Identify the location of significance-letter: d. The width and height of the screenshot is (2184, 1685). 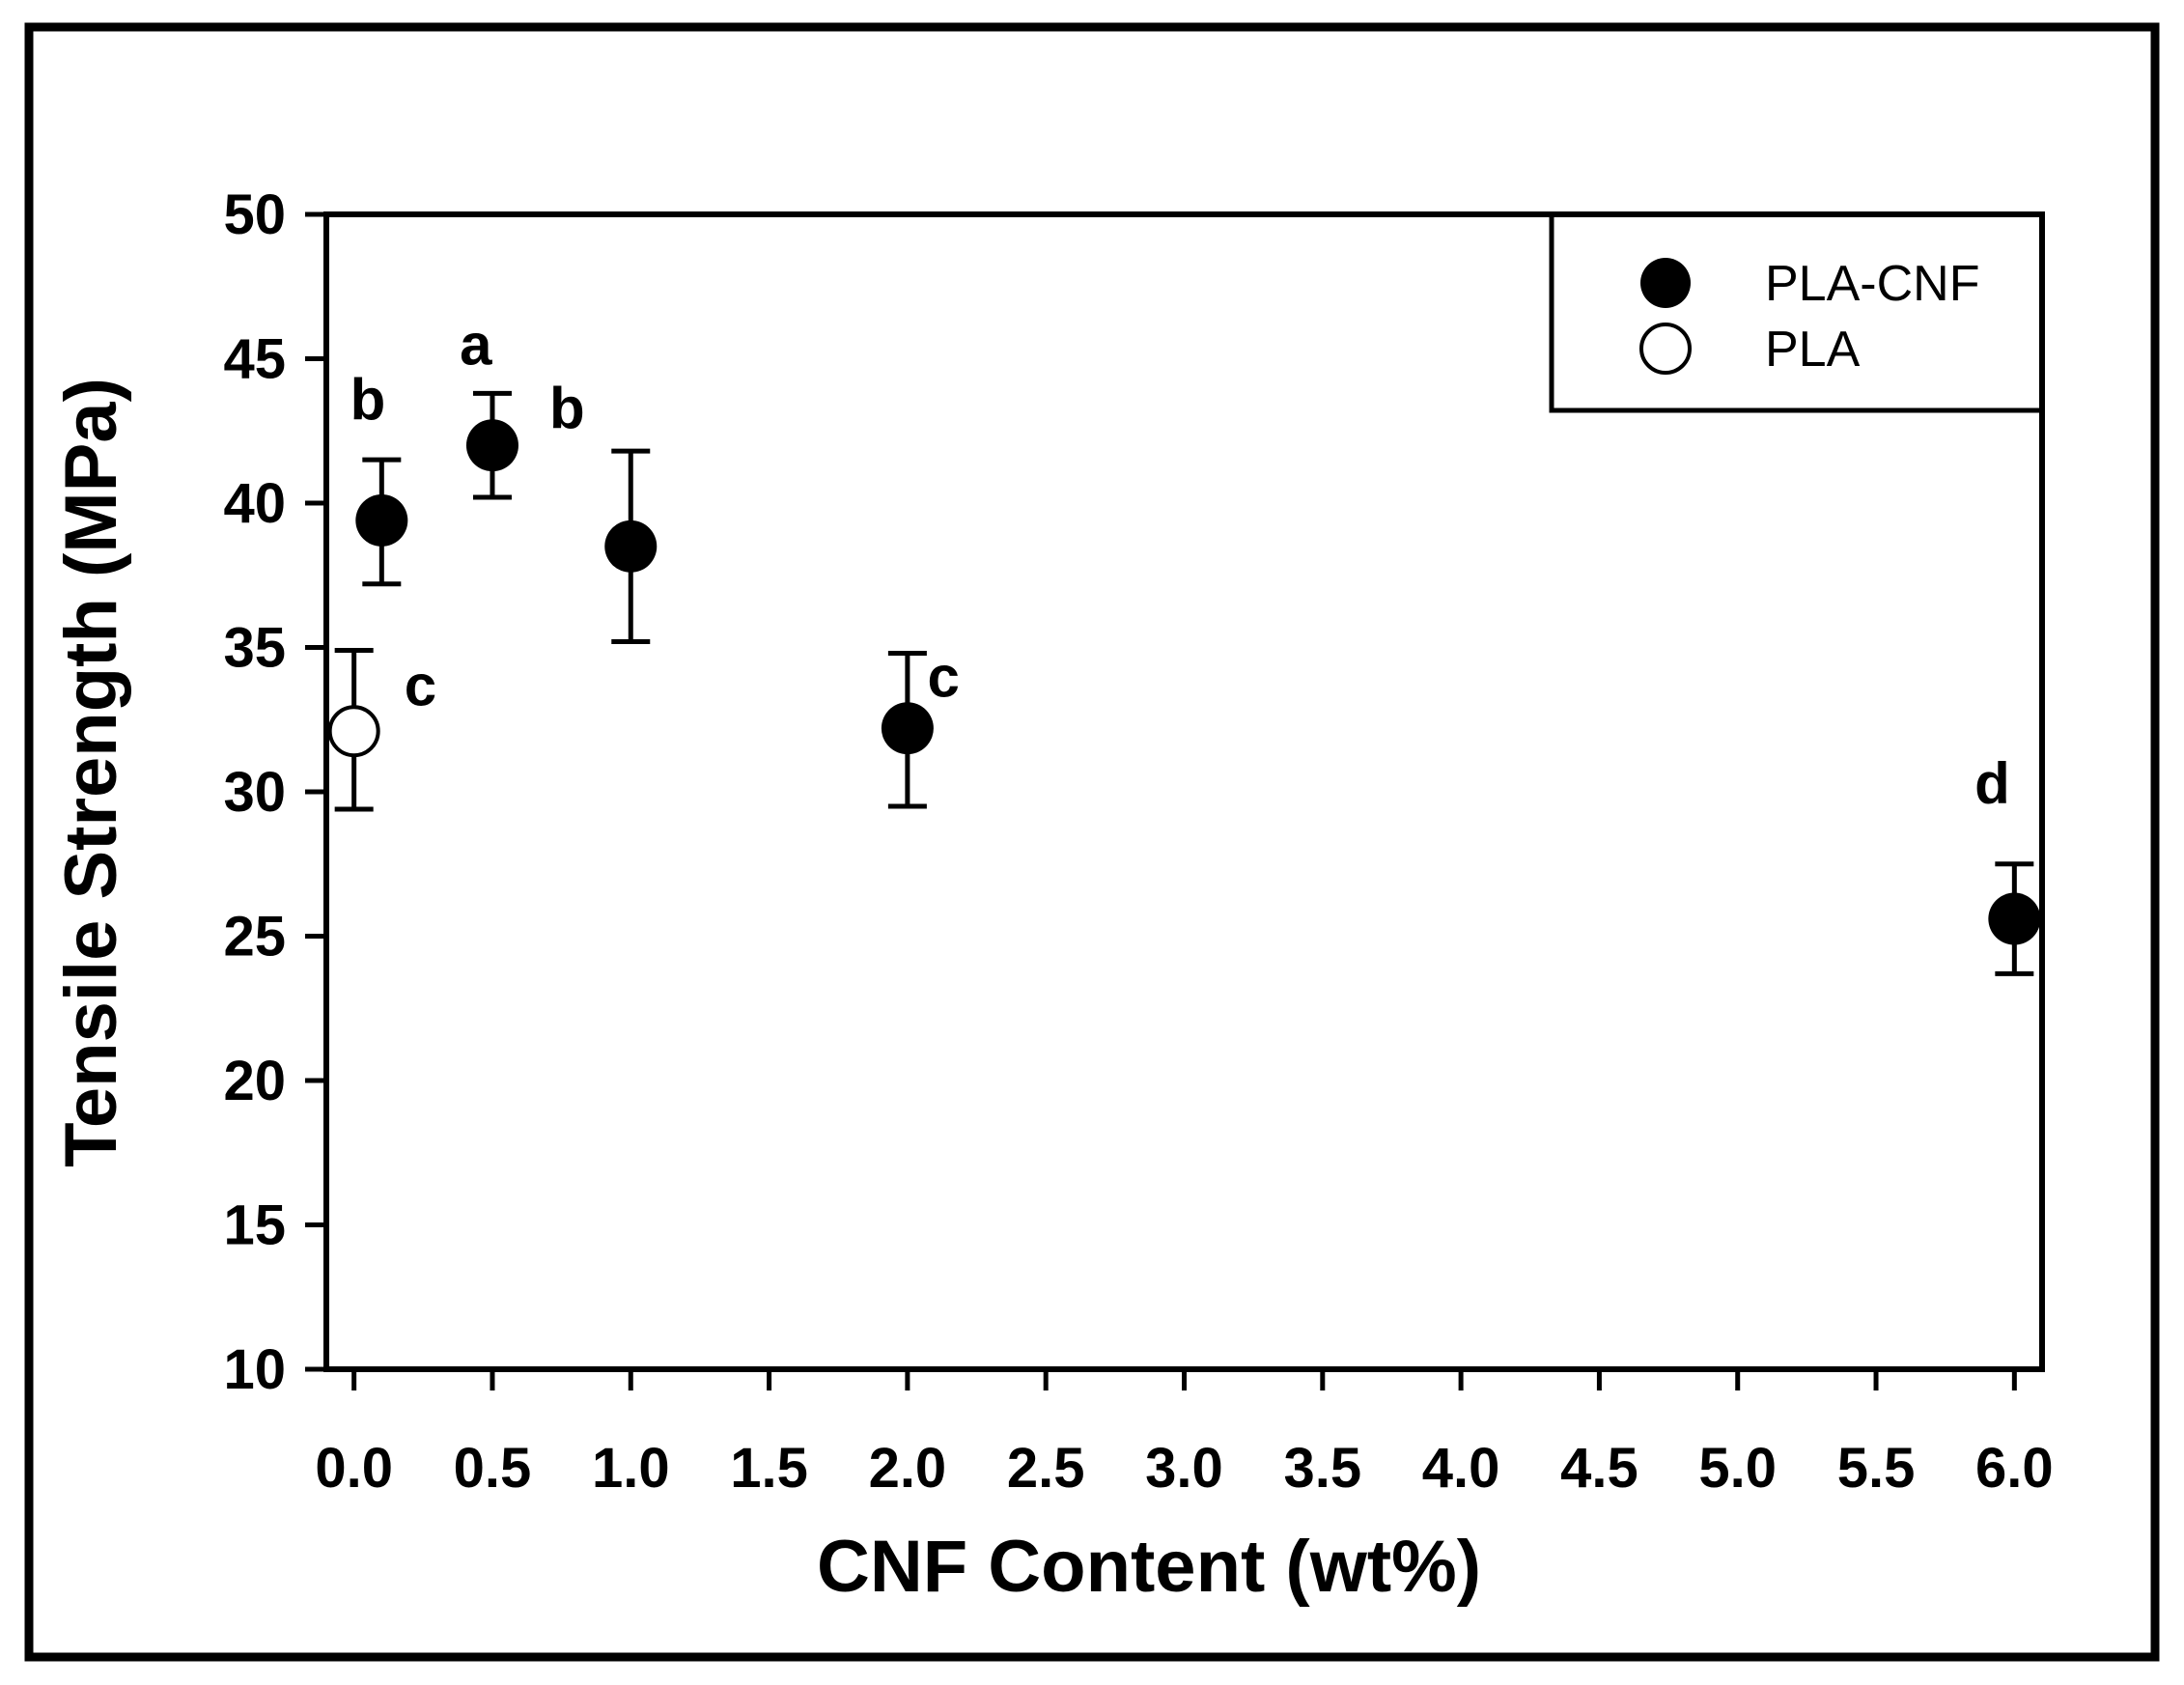
(1992, 783).